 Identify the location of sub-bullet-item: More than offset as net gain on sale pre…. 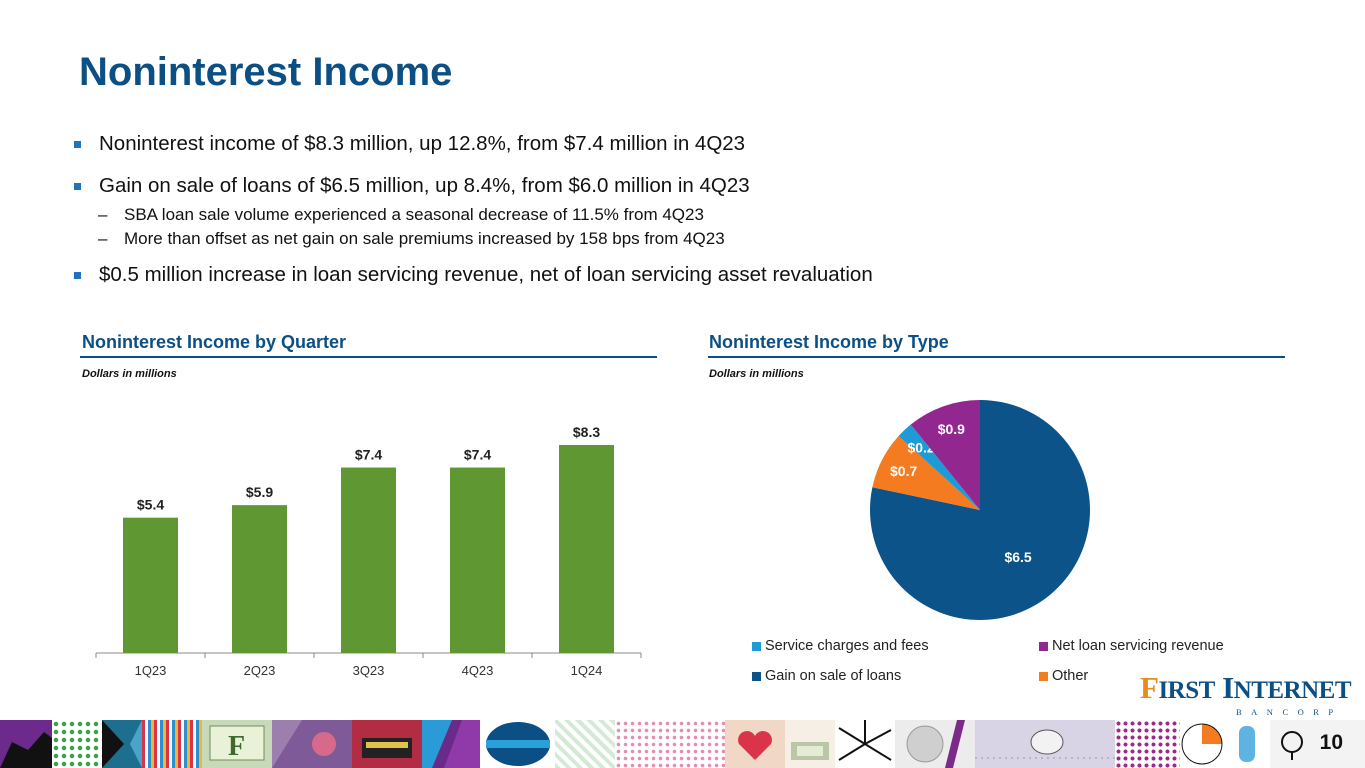
(687, 239).